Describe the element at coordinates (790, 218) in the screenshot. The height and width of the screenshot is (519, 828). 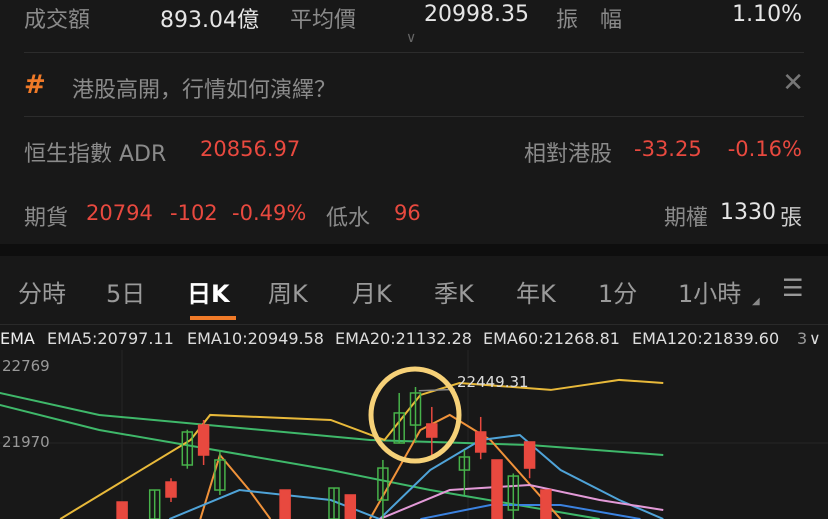
I see `options-unit: 張` at that location.